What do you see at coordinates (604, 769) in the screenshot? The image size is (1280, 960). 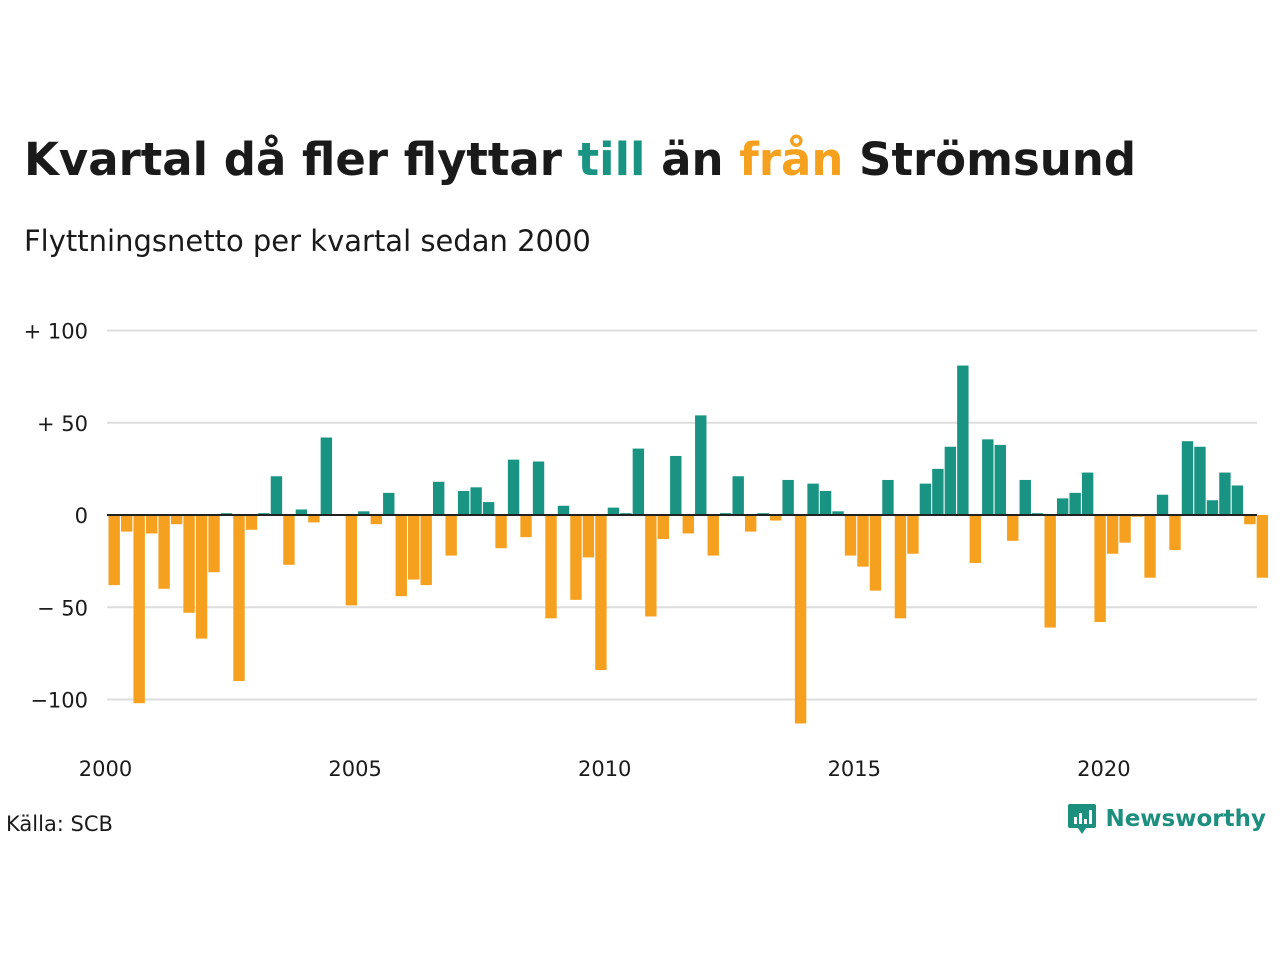 I see `x-tick-label: 2010` at bounding box center [604, 769].